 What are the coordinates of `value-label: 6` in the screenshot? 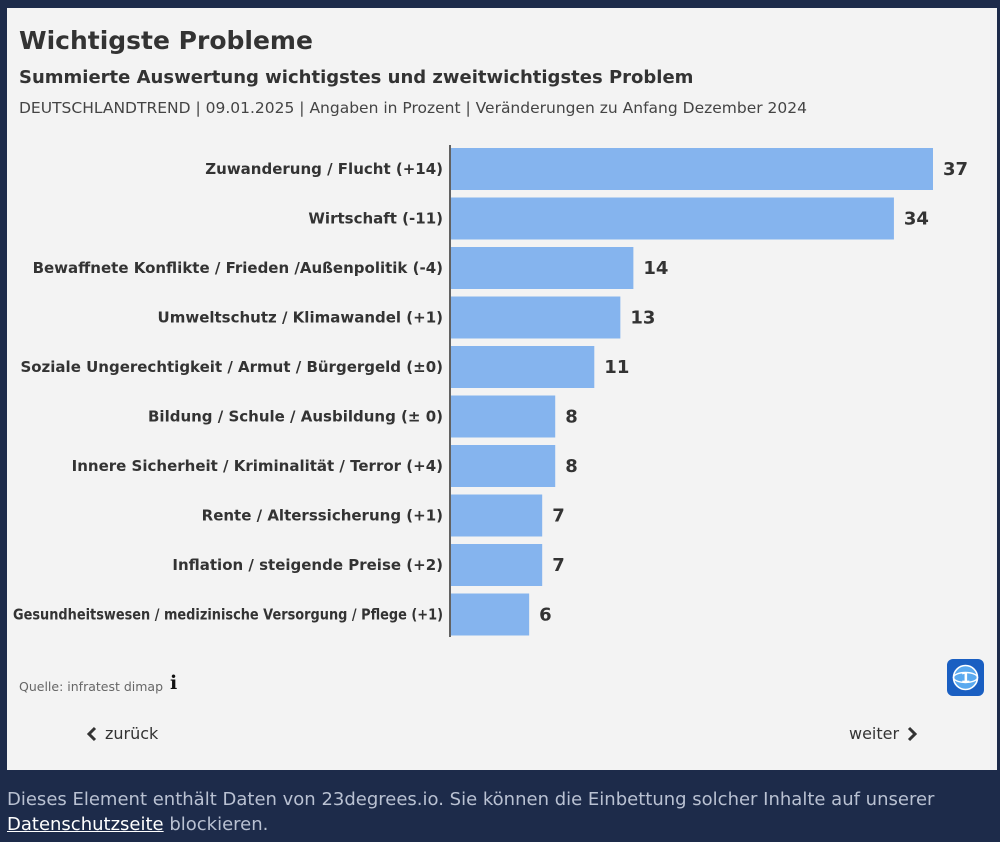 It's located at (545, 615).